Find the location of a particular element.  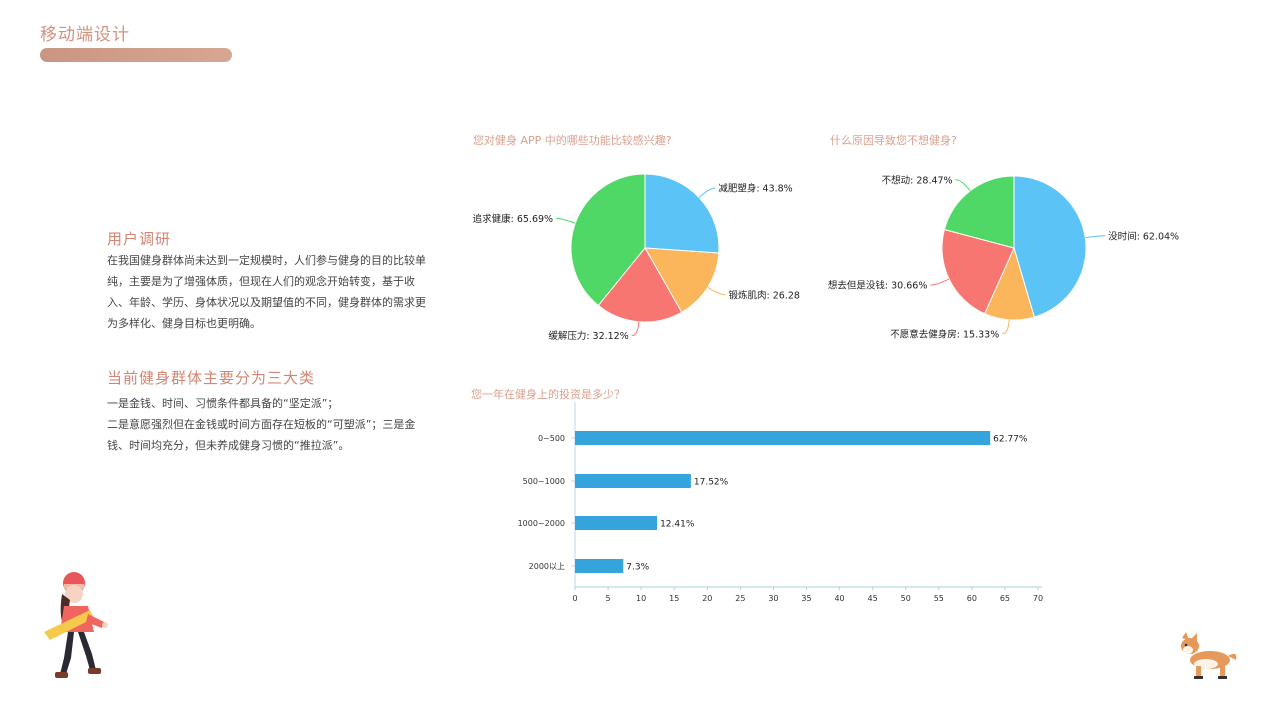

groups-line-1: 一是金钱、时间、习惯条件都具备的“坚定派”； is located at coordinates (223, 403).